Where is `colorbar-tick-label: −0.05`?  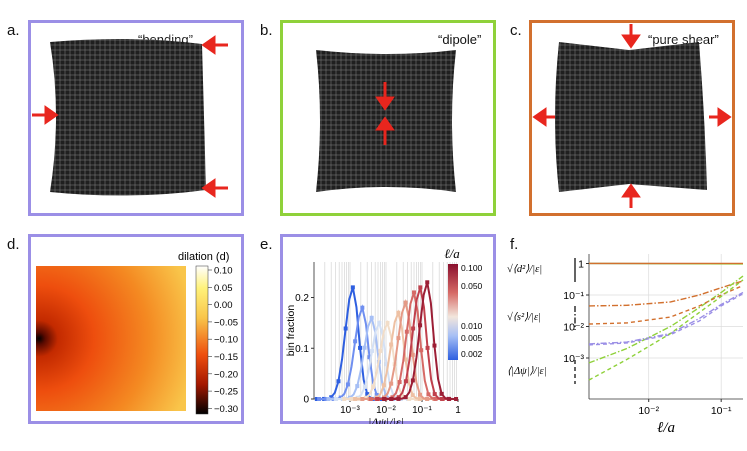 colorbar-tick-label: −0.05 is located at coordinates (226, 322).